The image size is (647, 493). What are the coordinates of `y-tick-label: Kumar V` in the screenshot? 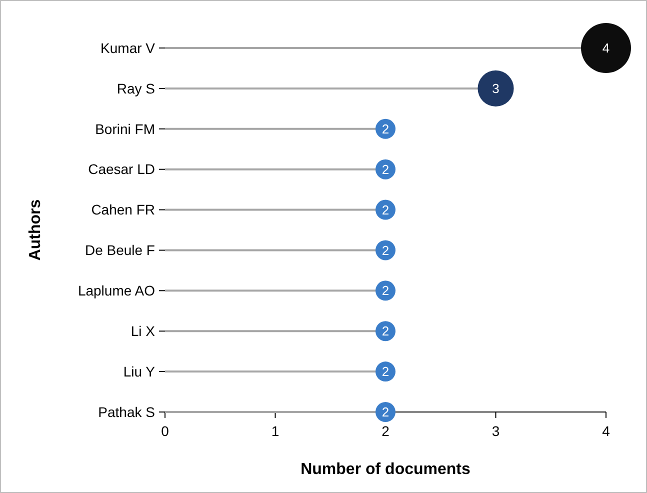 It's located at (128, 48).